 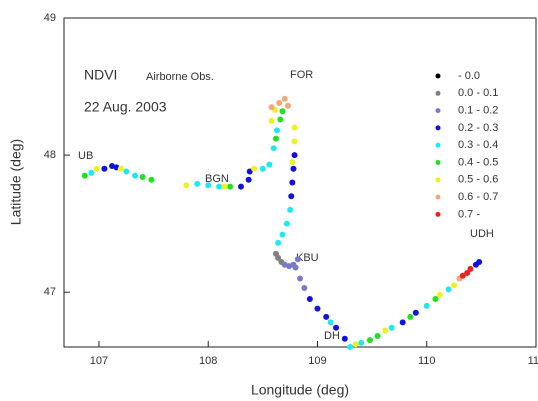 What do you see at coordinates (301, 75) in the screenshot?
I see `annotation: FOR` at bounding box center [301, 75].